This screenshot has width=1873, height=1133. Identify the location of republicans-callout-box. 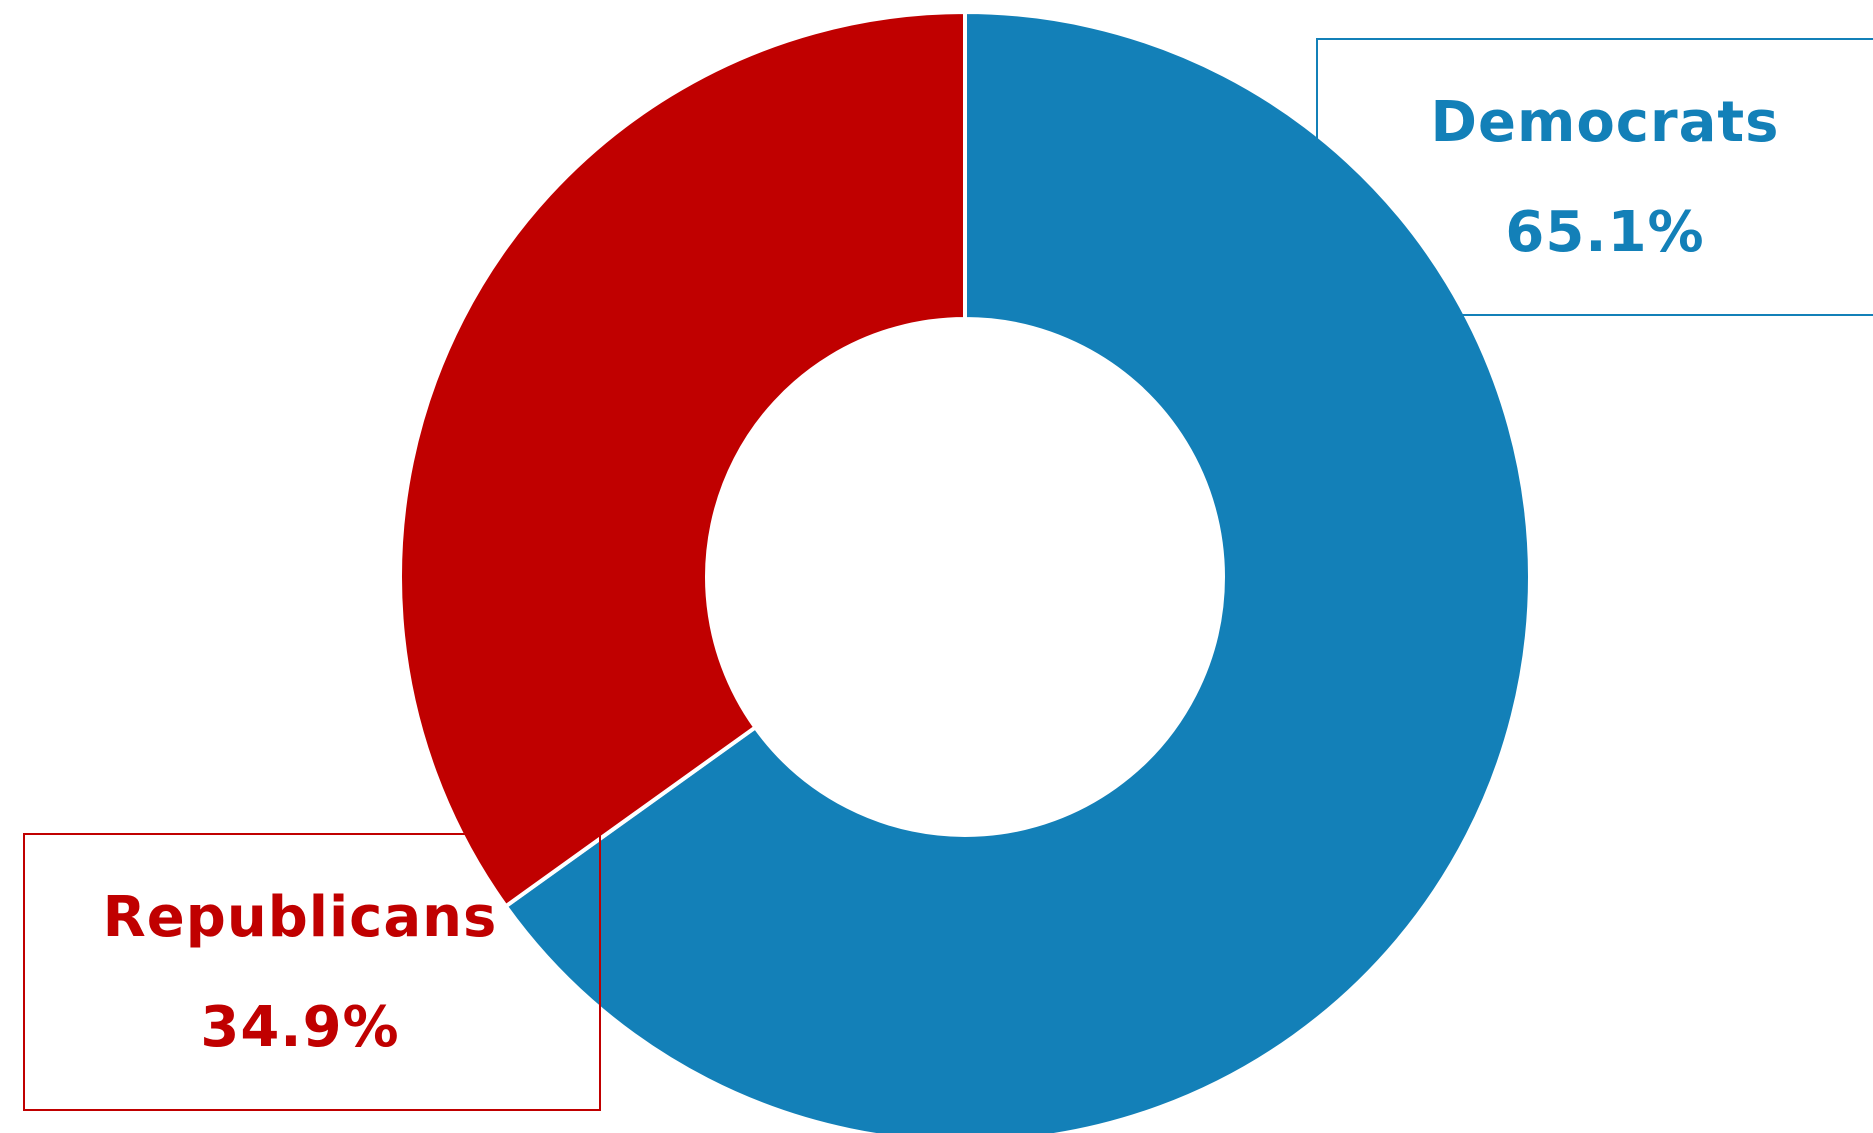
(312, 972).